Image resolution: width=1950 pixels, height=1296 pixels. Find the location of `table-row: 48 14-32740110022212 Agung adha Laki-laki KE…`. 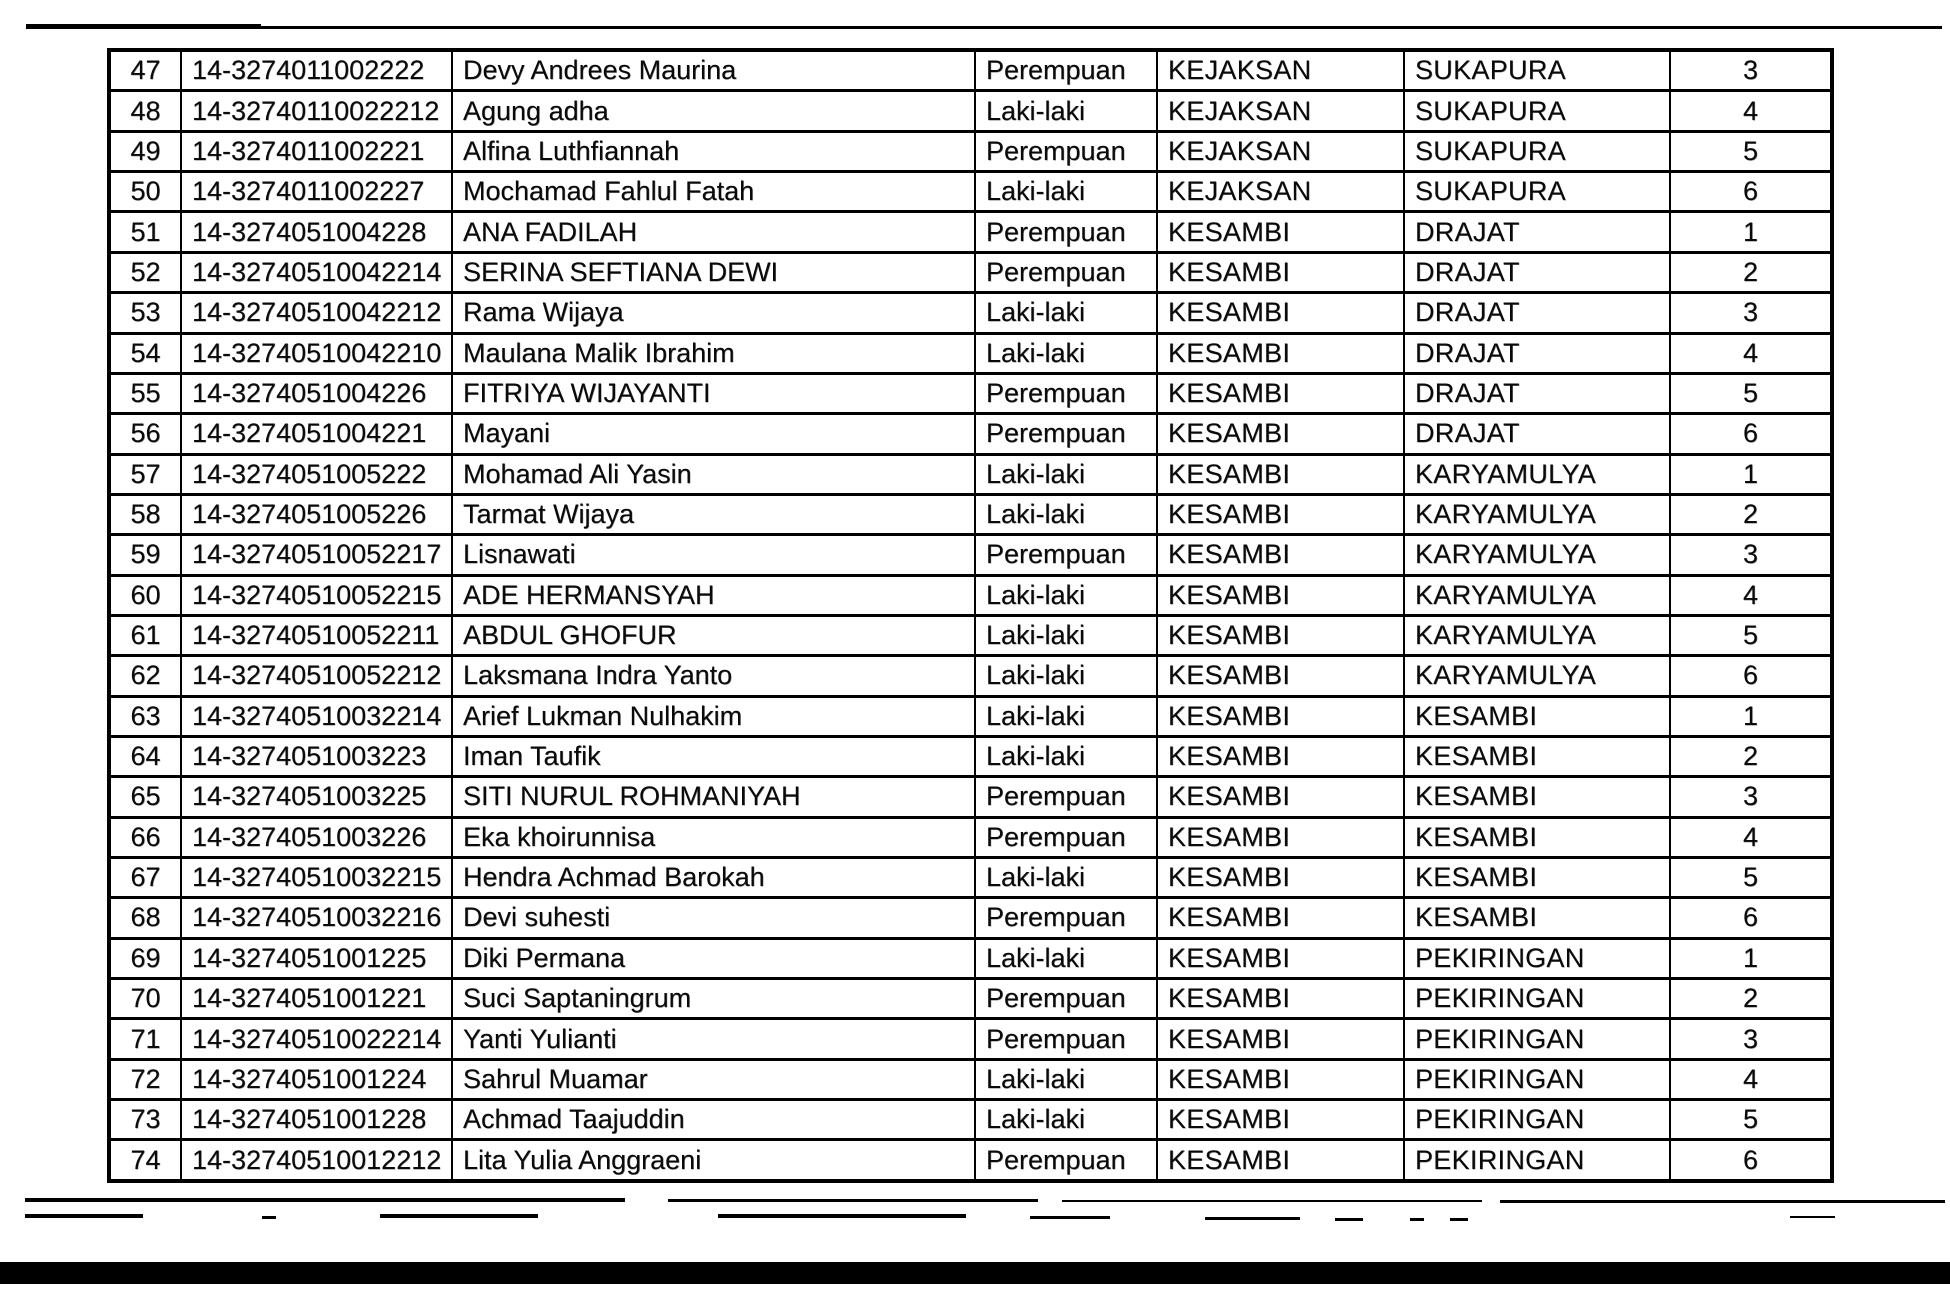

table-row: 48 14-32740110022212 Agung adha Laki-laki KE… is located at coordinates (970, 111).